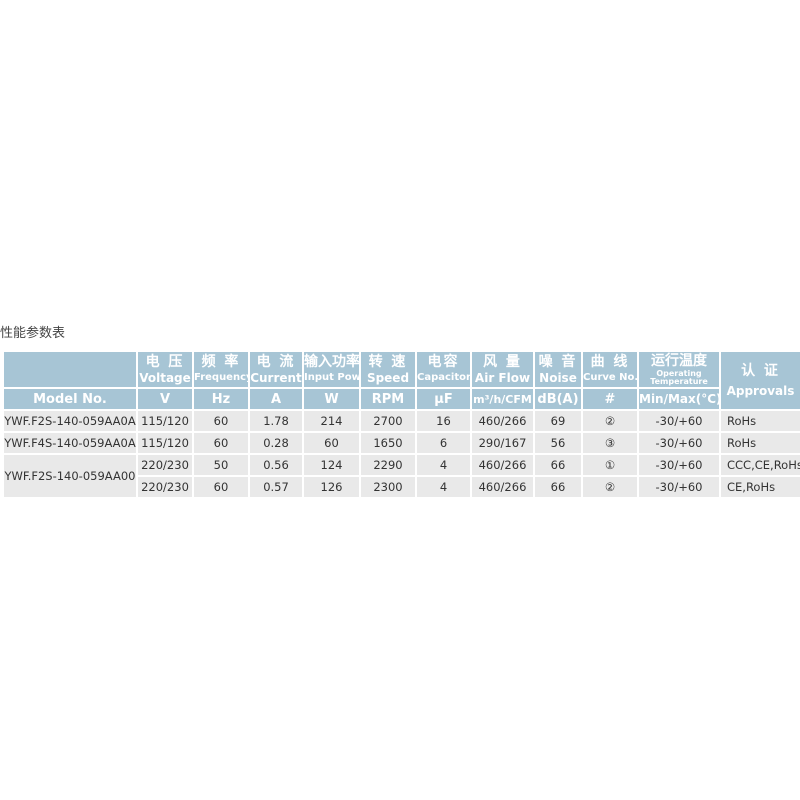 The image size is (800, 800). What do you see at coordinates (388, 465) in the screenshot?
I see `cell-rpm: 2290` at bounding box center [388, 465].